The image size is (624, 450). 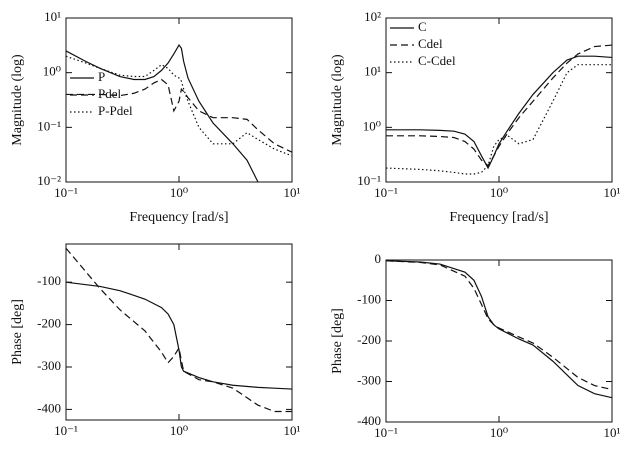 What do you see at coordinates (437, 60) in the screenshot?
I see `legend-label: C-Cdel` at bounding box center [437, 60].